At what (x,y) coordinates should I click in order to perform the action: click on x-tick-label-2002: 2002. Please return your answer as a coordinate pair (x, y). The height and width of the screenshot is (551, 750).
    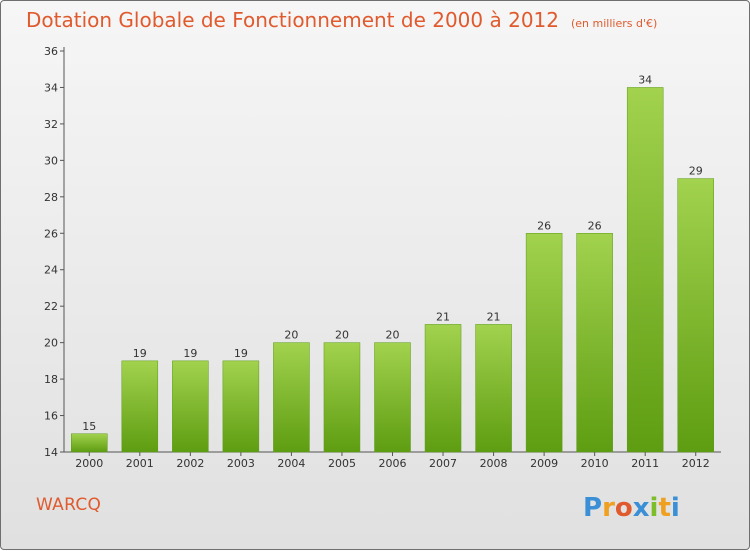
    Looking at the image, I should click on (190, 463).